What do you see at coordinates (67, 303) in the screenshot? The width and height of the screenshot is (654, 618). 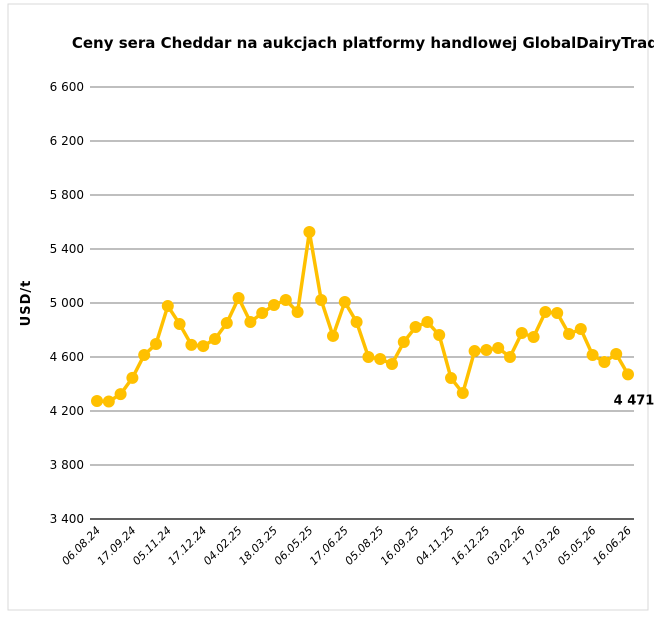 I see `y-tick-label: 5 000` at bounding box center [67, 303].